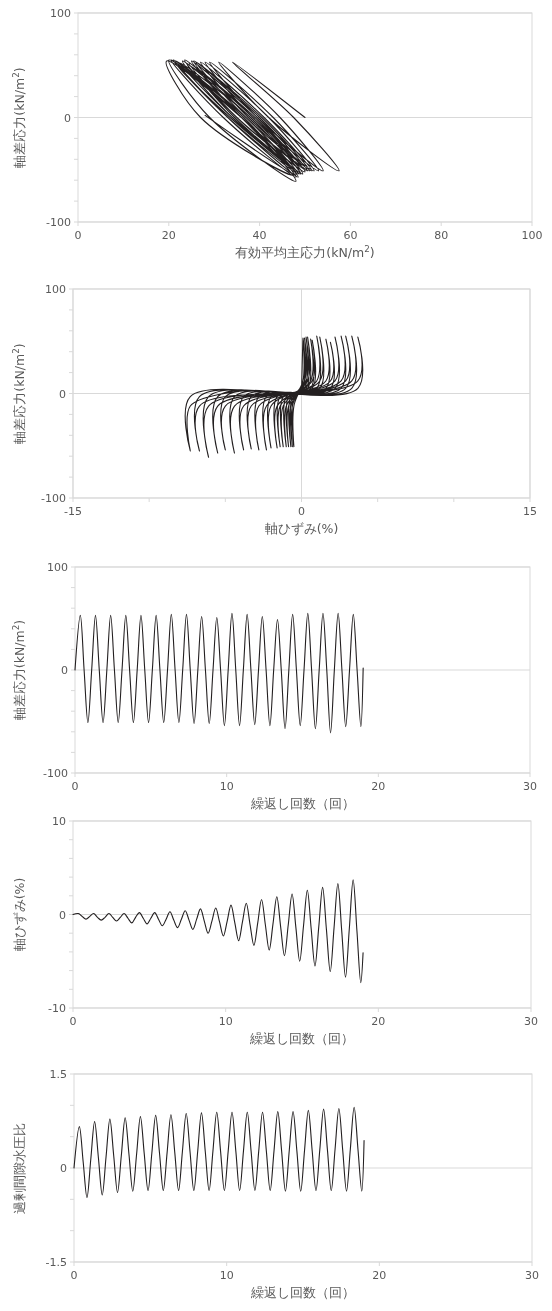 Image resolution: width=552 pixels, height=1311 pixels. I want to click on x-tick-label: -15, so click(73, 511).